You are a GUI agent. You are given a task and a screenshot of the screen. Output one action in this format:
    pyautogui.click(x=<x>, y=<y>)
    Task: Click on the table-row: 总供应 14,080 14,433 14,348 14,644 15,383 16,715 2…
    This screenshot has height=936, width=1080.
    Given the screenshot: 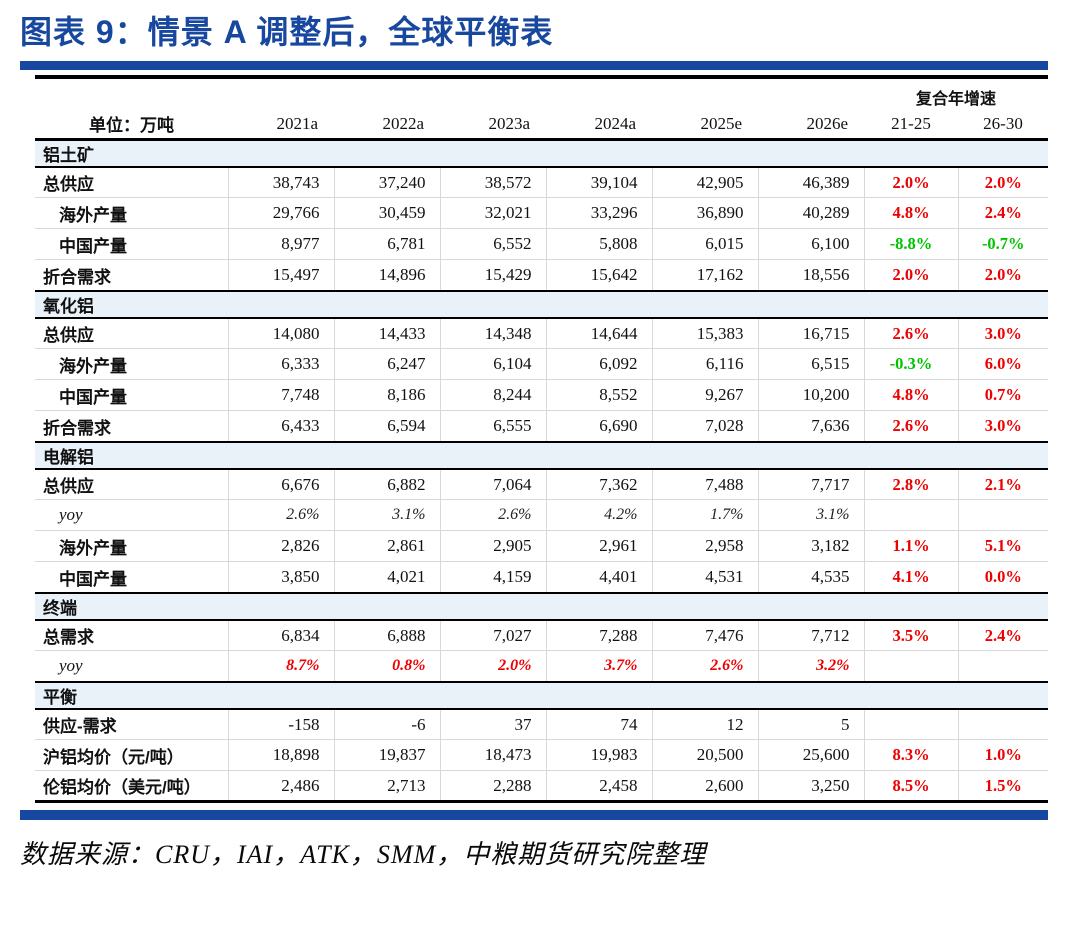 What is the action you would take?
    pyautogui.click(x=542, y=333)
    